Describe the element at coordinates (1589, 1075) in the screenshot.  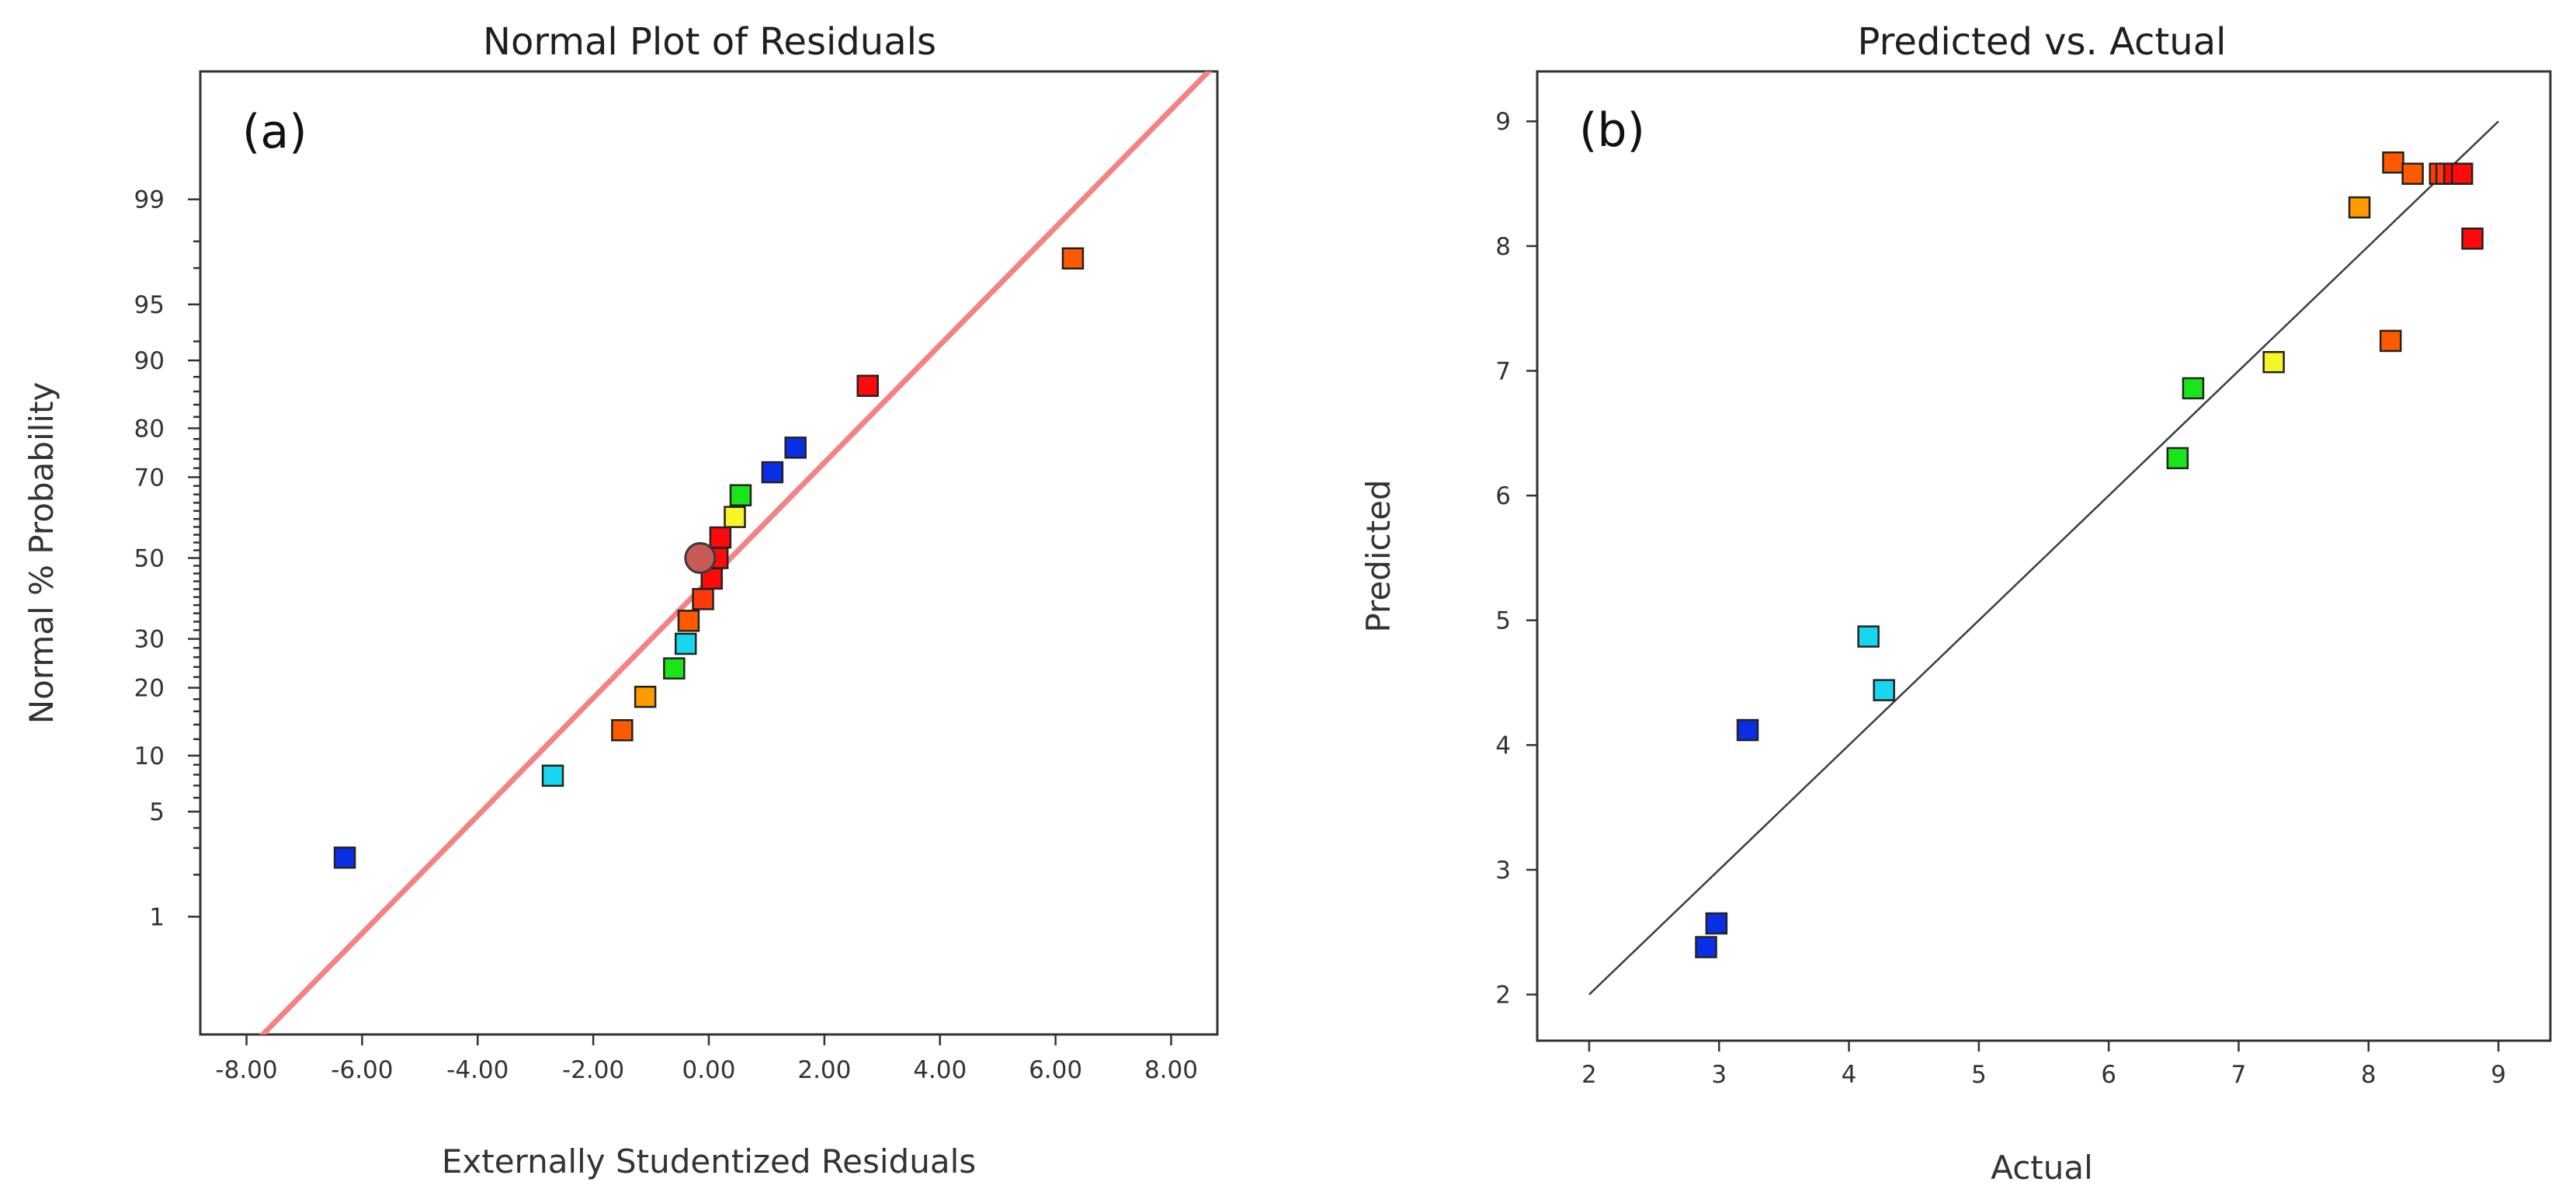
I see `panel-b-x-tick-label: 2` at that location.